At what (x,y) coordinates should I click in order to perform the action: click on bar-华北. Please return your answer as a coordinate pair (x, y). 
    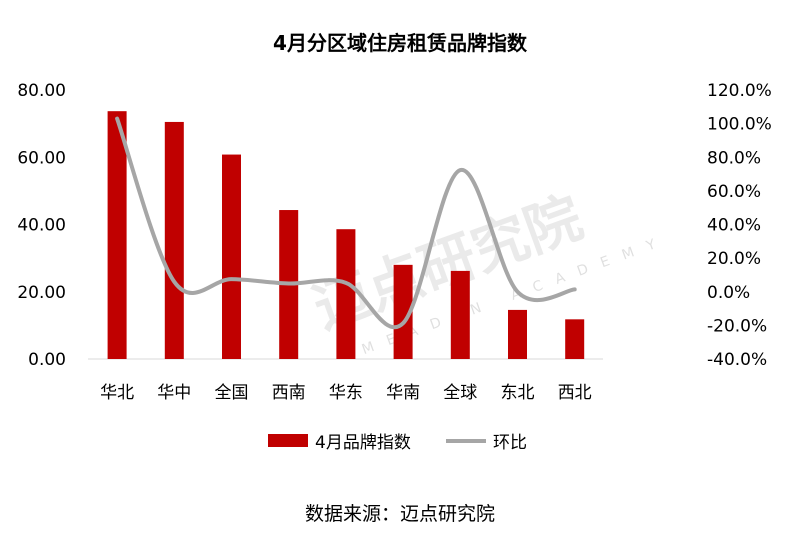
    Looking at the image, I should click on (117, 235).